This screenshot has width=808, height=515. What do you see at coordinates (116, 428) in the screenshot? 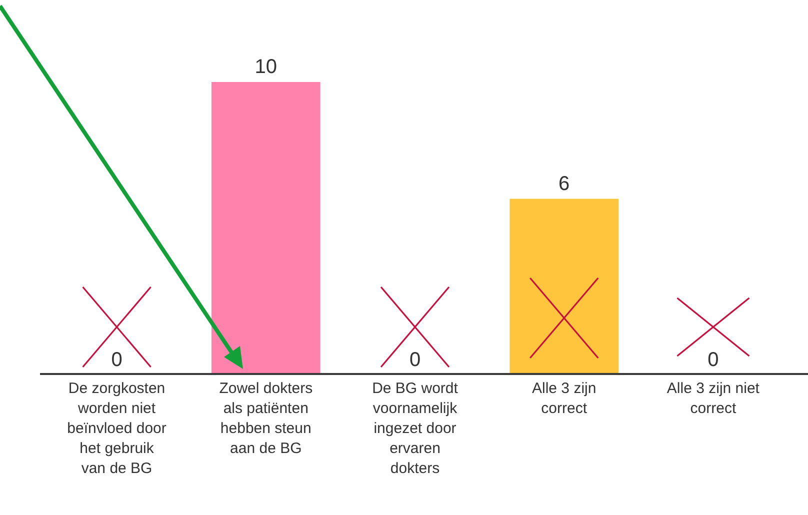
I see `x-tick-label: De zorgkosten worden niet beïnvloed door het gebruik van de BG` at bounding box center [116, 428].